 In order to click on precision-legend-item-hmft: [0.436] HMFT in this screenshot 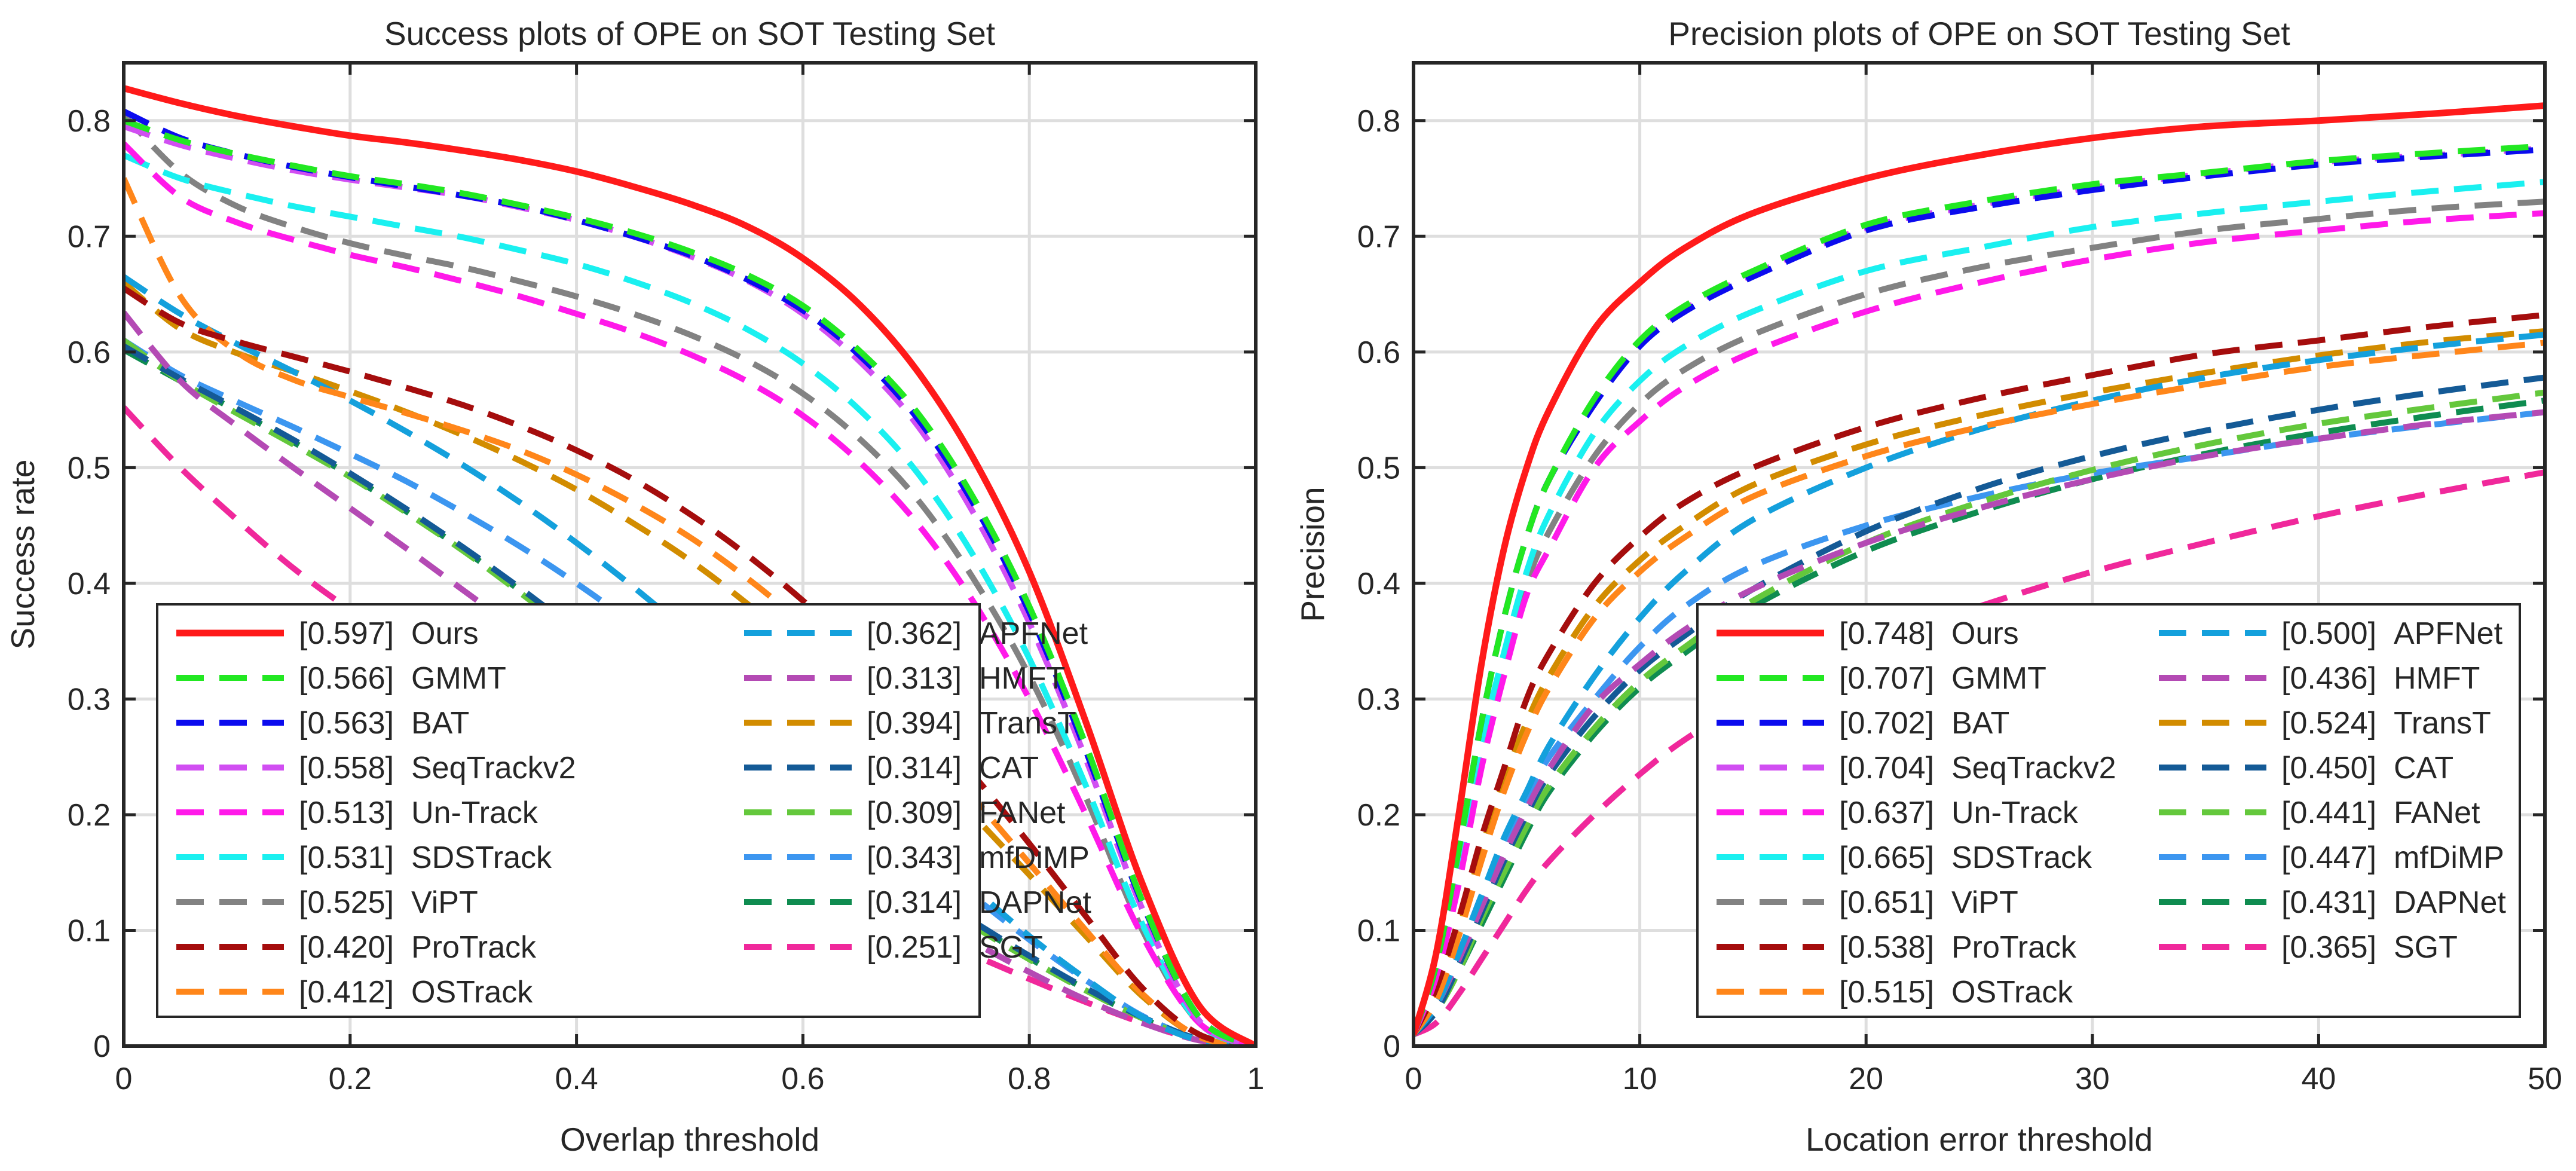, I will do `click(2319, 678)`.